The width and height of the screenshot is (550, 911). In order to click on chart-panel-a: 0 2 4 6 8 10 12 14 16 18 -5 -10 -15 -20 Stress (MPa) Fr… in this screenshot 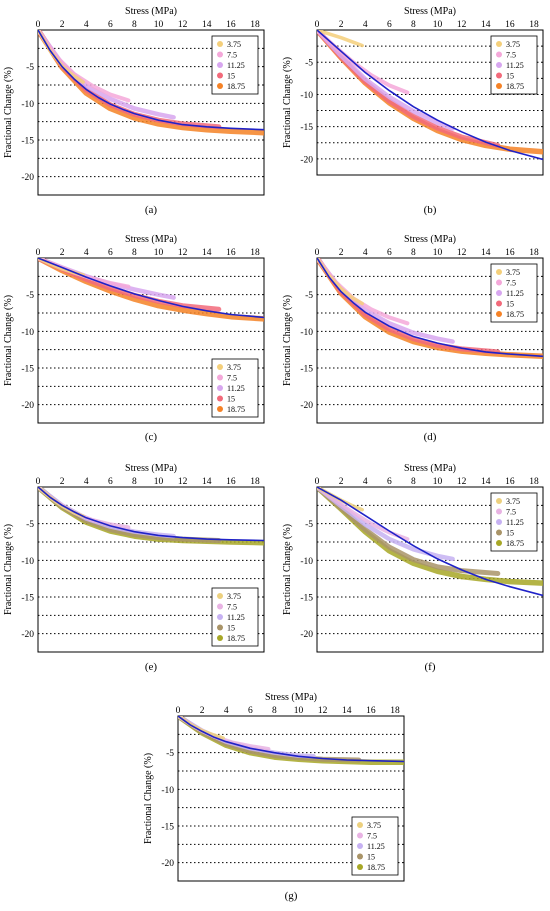, I will do `click(134, 111)`.